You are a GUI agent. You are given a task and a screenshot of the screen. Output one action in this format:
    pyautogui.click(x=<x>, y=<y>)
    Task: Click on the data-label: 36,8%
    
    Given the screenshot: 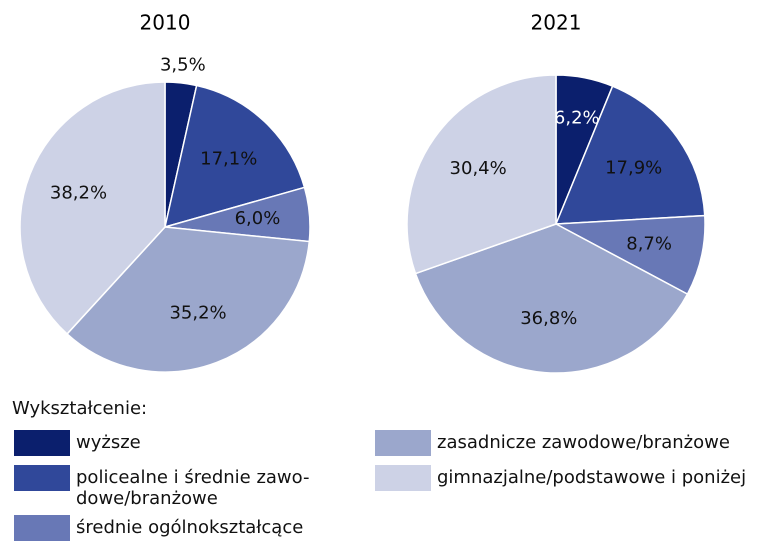 What is the action you would take?
    pyautogui.click(x=548, y=318)
    